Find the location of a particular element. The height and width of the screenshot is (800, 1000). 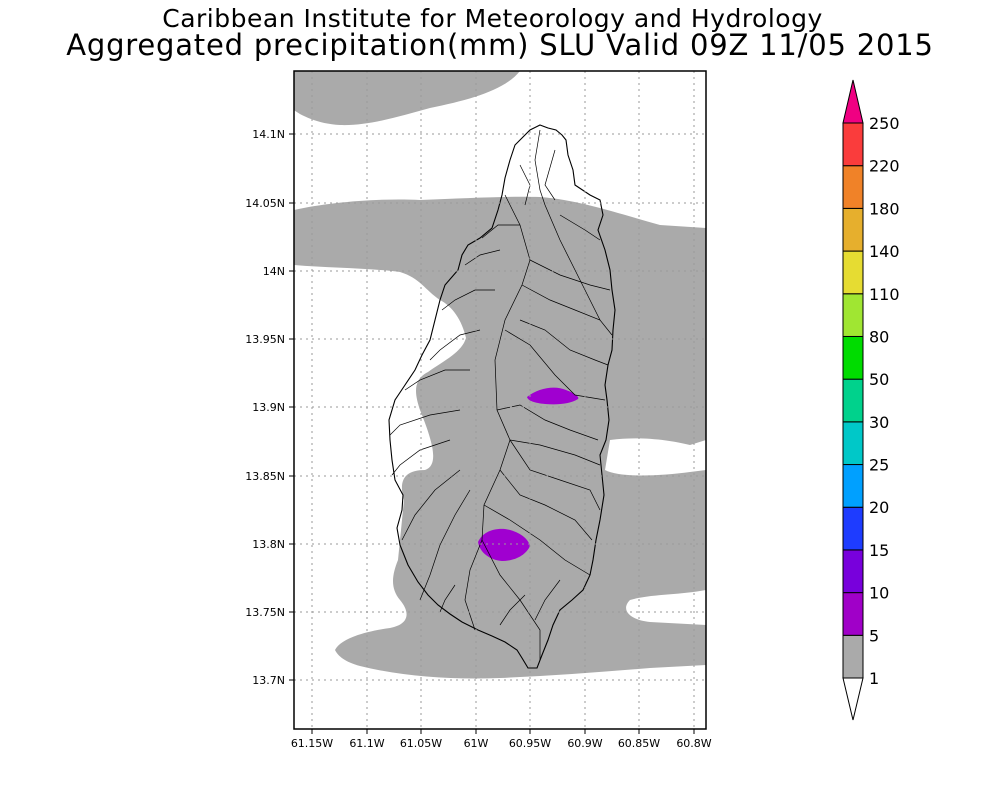

lon-tick-label: 61.15W is located at coordinates (312, 743).